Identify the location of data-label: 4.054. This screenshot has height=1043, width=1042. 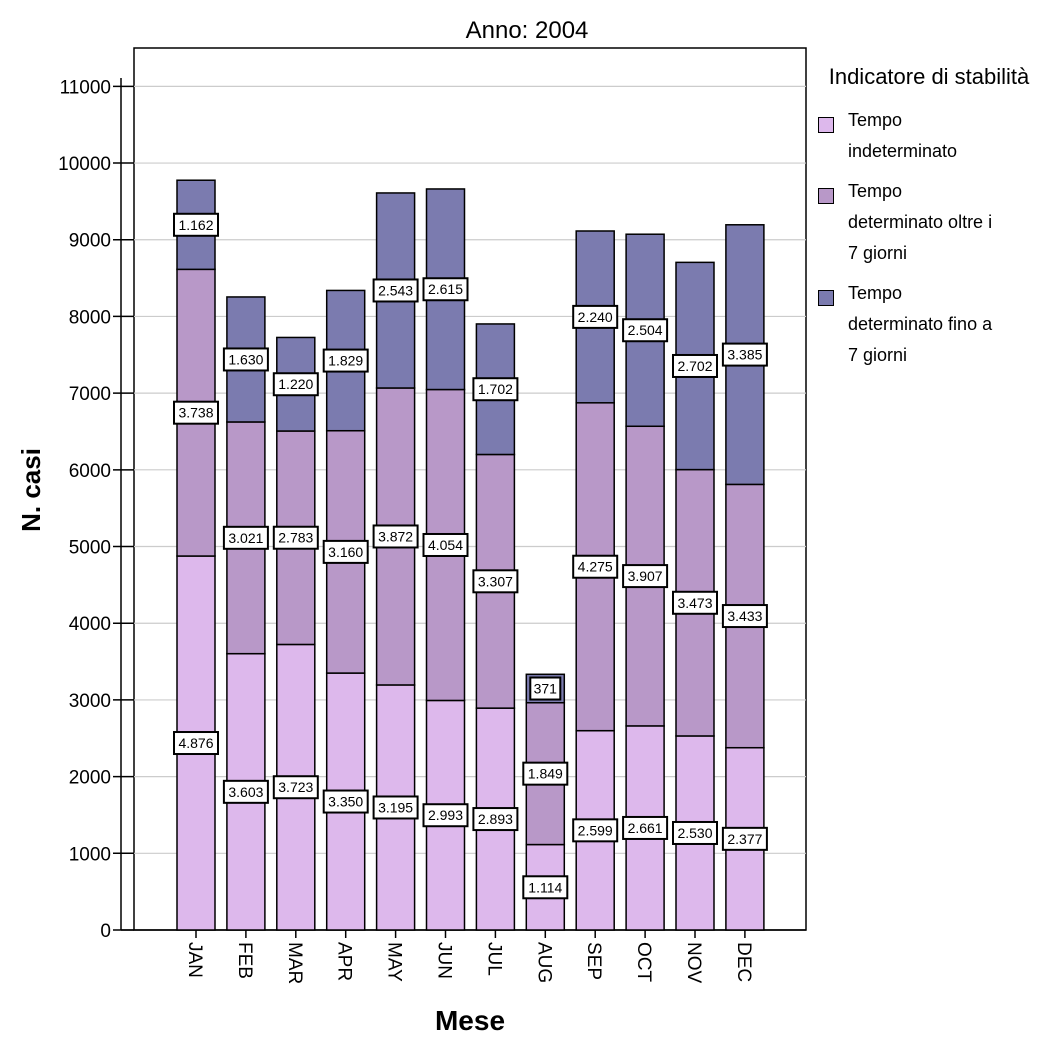
(445, 545).